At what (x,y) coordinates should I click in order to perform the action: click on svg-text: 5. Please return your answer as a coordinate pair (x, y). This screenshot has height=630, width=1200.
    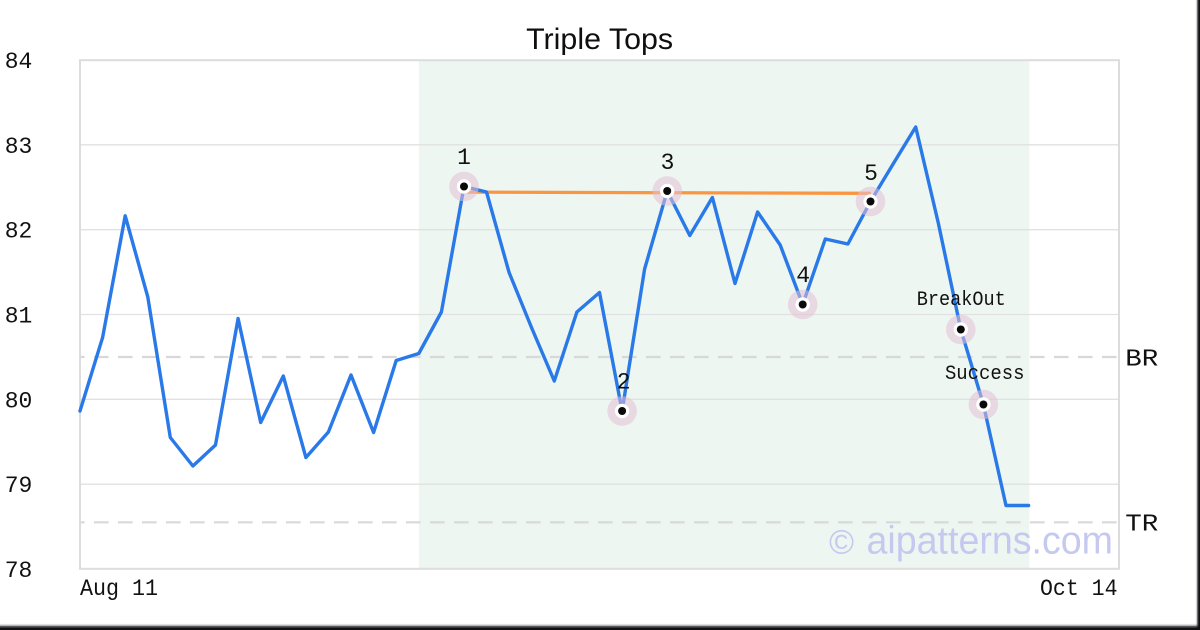
    Looking at the image, I should click on (871, 174).